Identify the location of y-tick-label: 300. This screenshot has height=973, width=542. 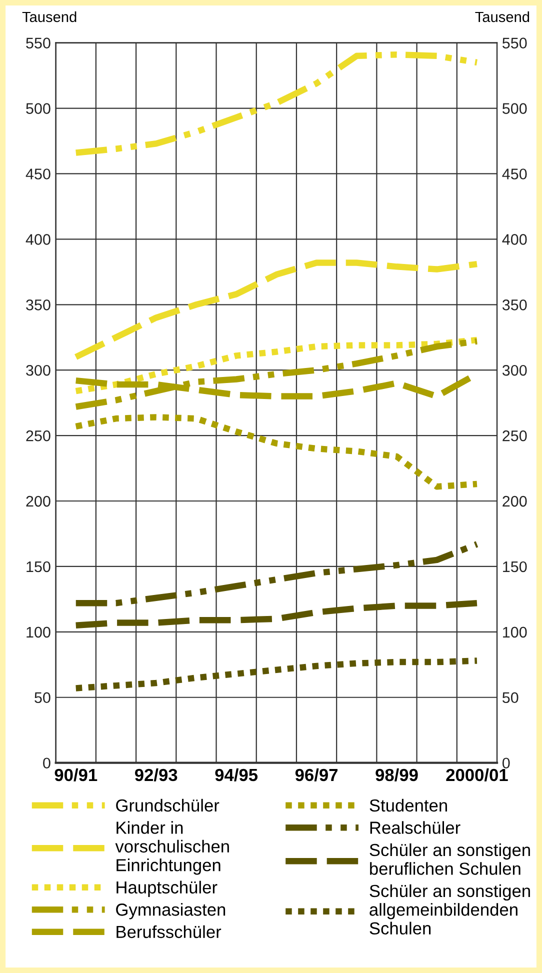
(38, 370).